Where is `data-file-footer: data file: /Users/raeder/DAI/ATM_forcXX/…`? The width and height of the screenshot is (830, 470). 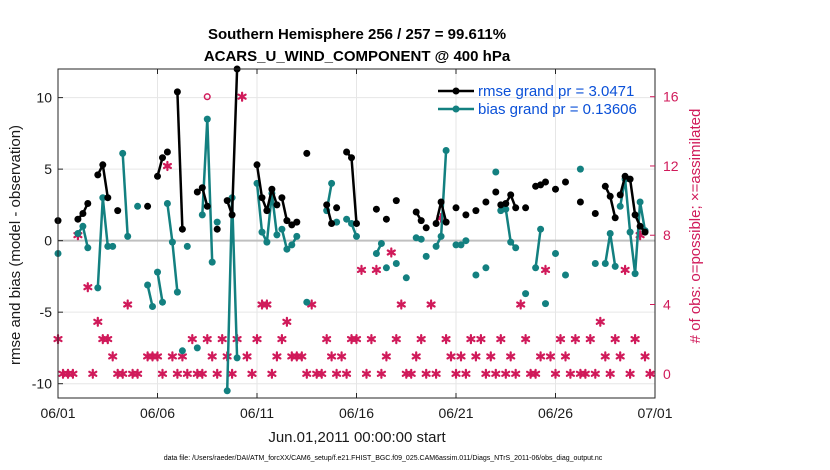
data-file-footer: data file: /Users/raeder/DAI/ATM_forcXX/… is located at coordinates (383, 458).